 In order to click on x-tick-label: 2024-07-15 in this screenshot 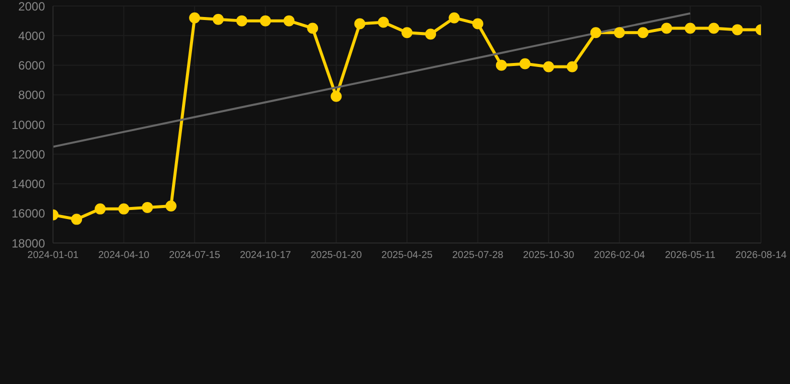, I will do `click(195, 256)`.